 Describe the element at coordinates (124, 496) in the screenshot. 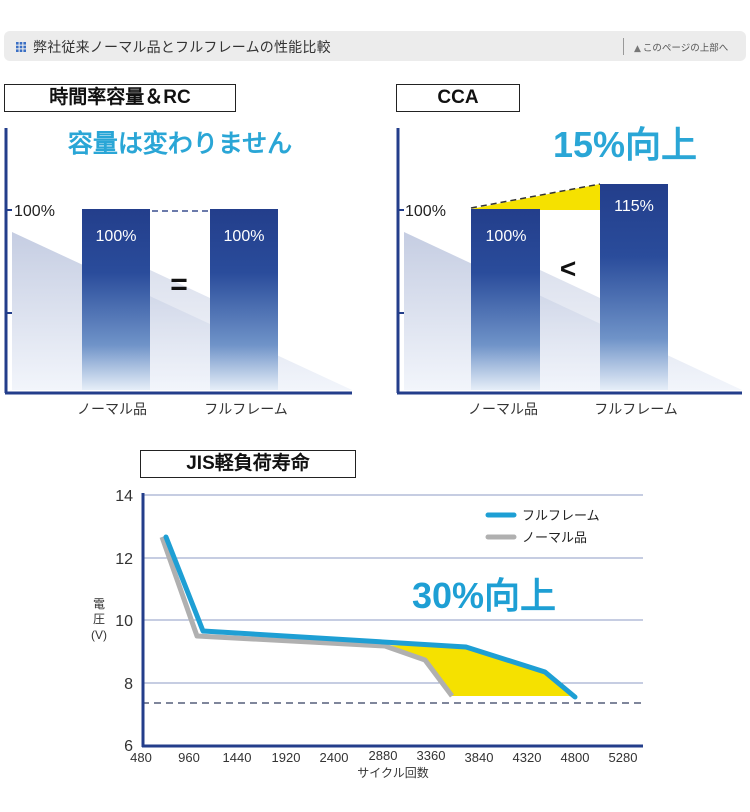

I see `svg-text: 14` at that location.